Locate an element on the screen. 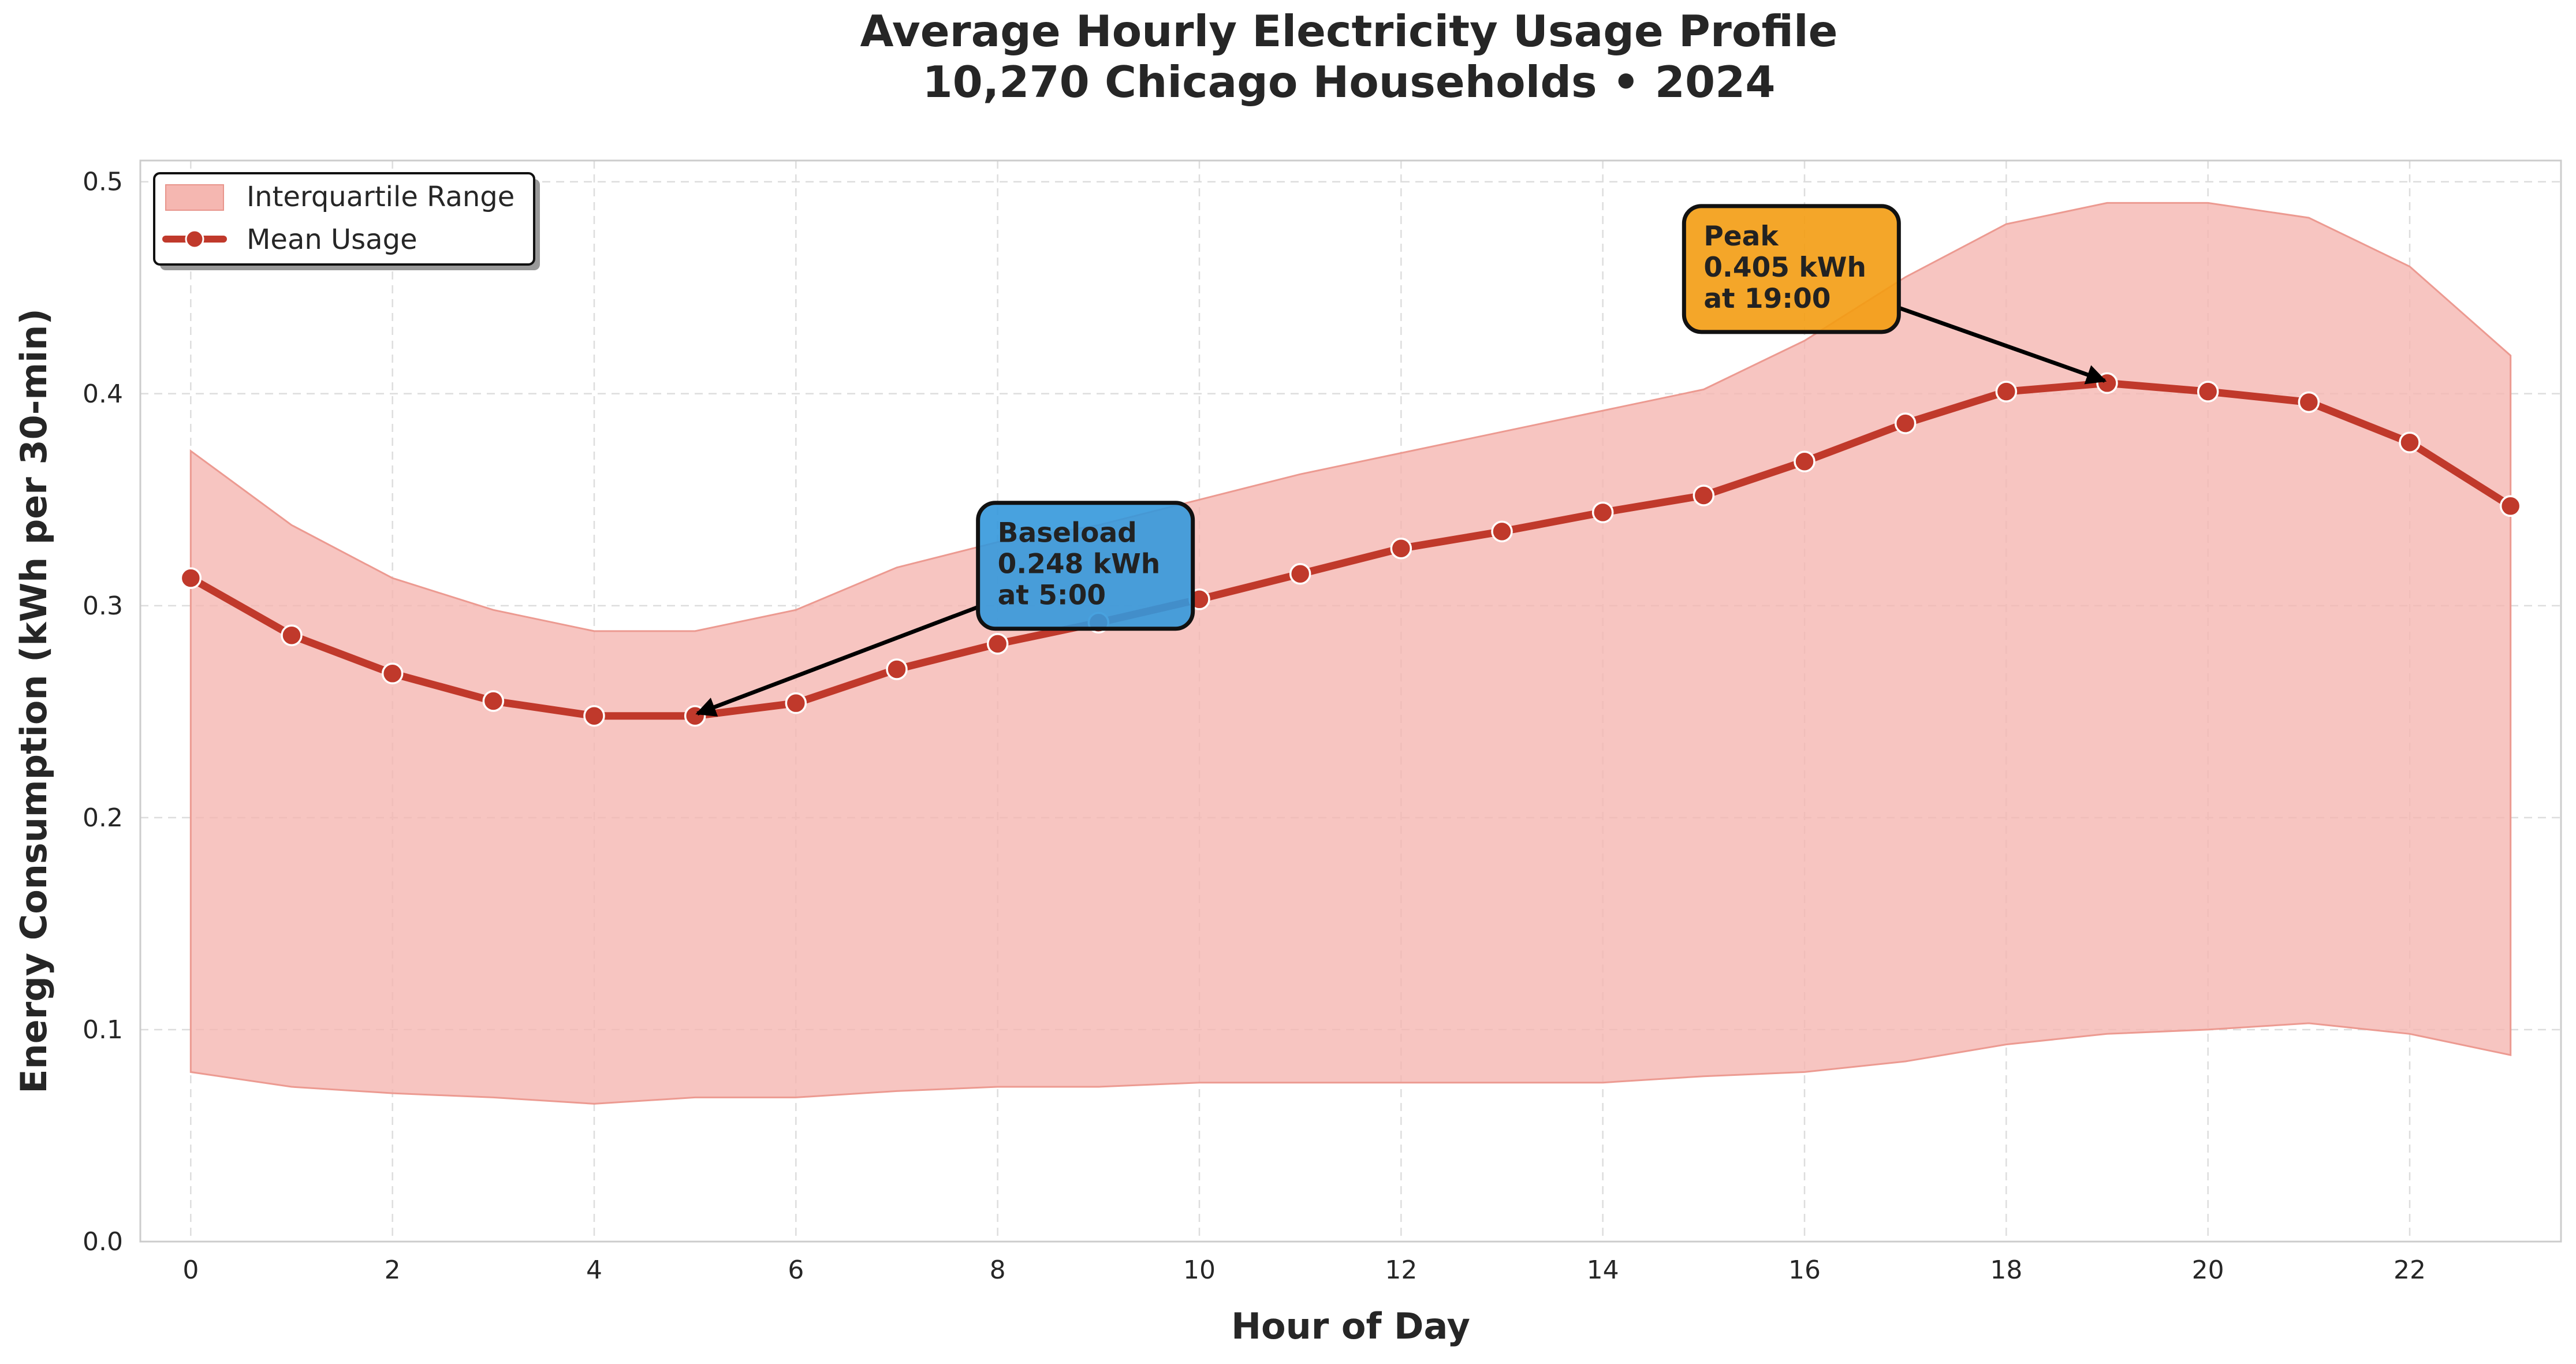 The image size is (2576, 1364). y-tick-label: 0.1 is located at coordinates (103, 1030).